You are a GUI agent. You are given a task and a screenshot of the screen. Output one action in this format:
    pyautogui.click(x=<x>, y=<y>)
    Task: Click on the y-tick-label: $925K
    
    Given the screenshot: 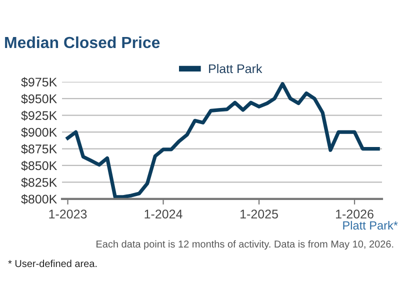 What is the action you would take?
    pyautogui.click(x=39, y=115)
    